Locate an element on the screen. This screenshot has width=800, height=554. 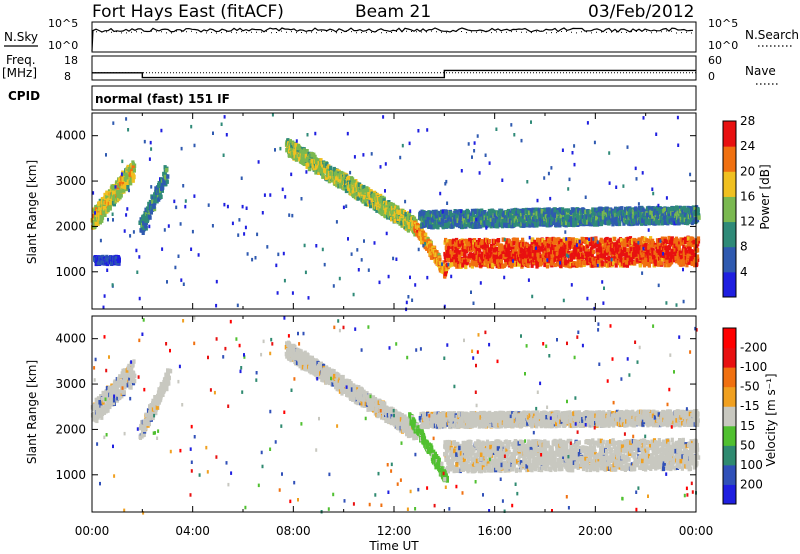
noise-sky-trace is located at coordinates (392, 39).